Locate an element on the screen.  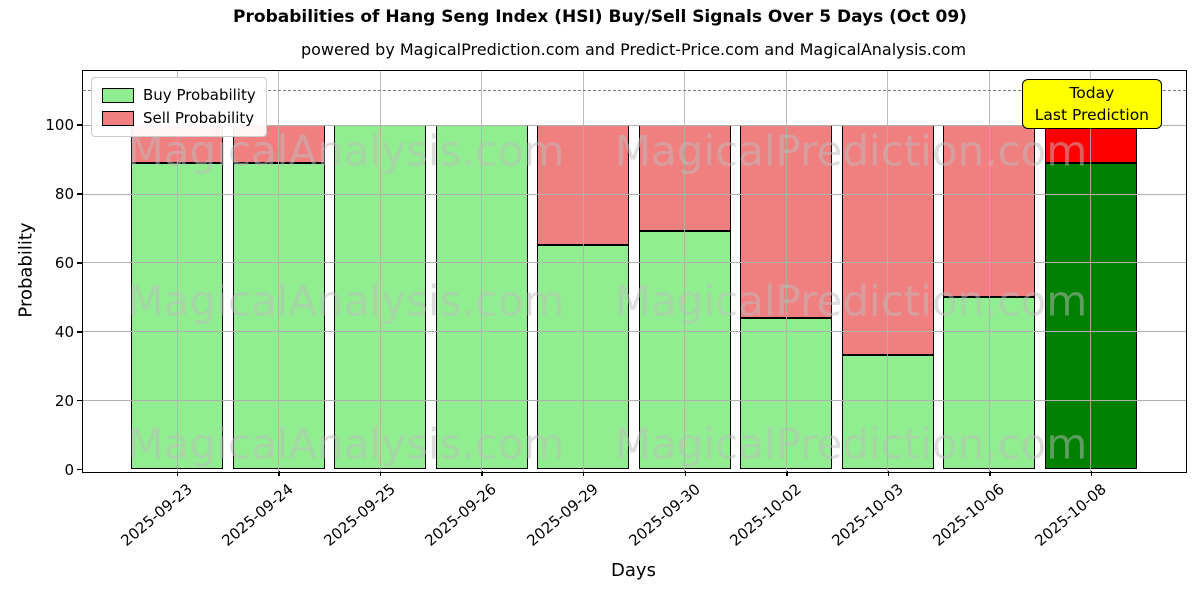
y-tick-label: 20 is located at coordinates (64, 400).